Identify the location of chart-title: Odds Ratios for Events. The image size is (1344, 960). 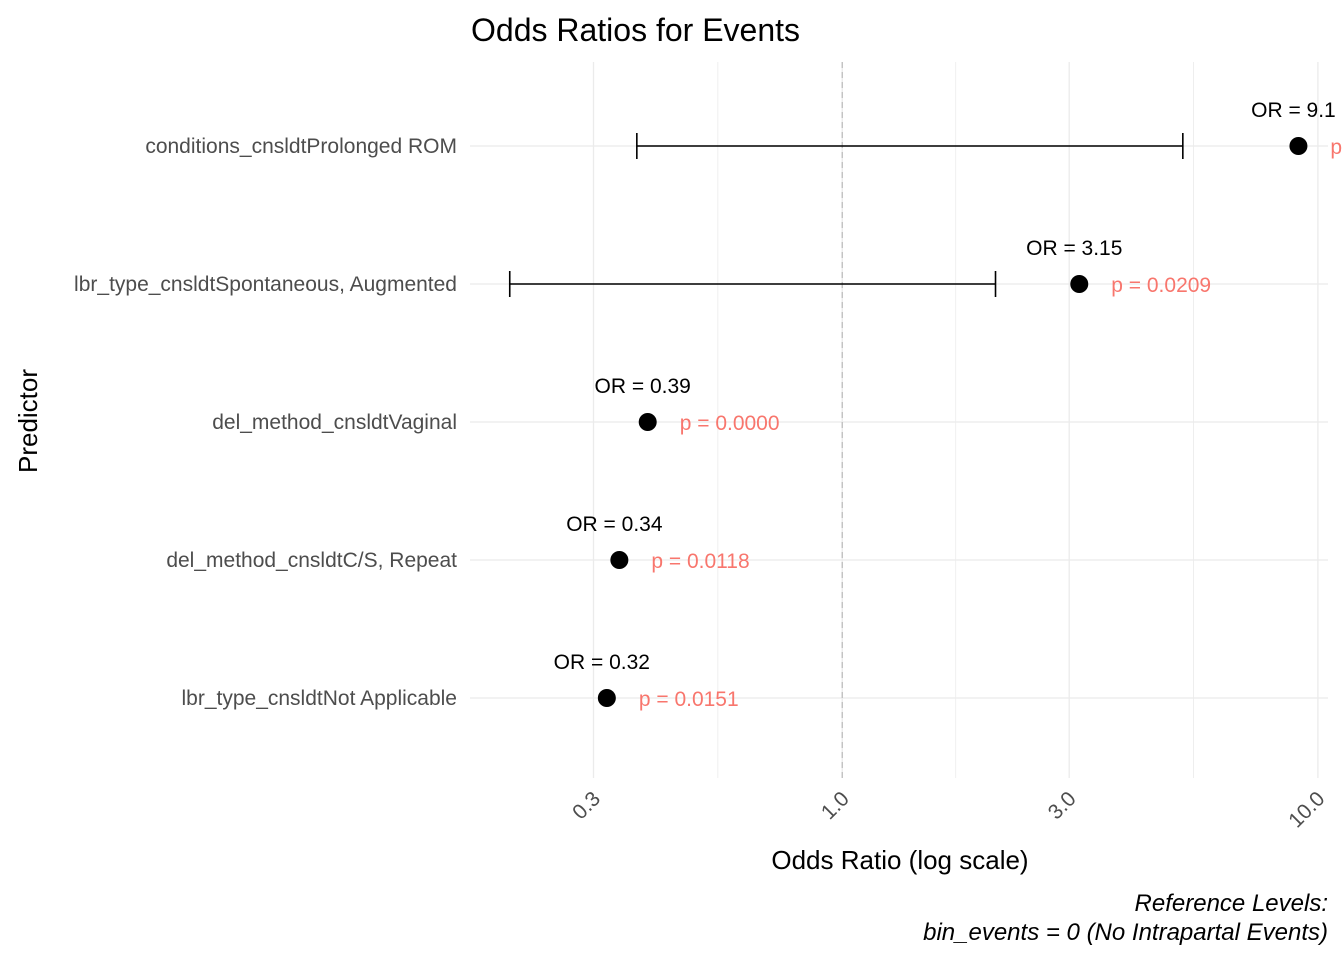
(635, 30).